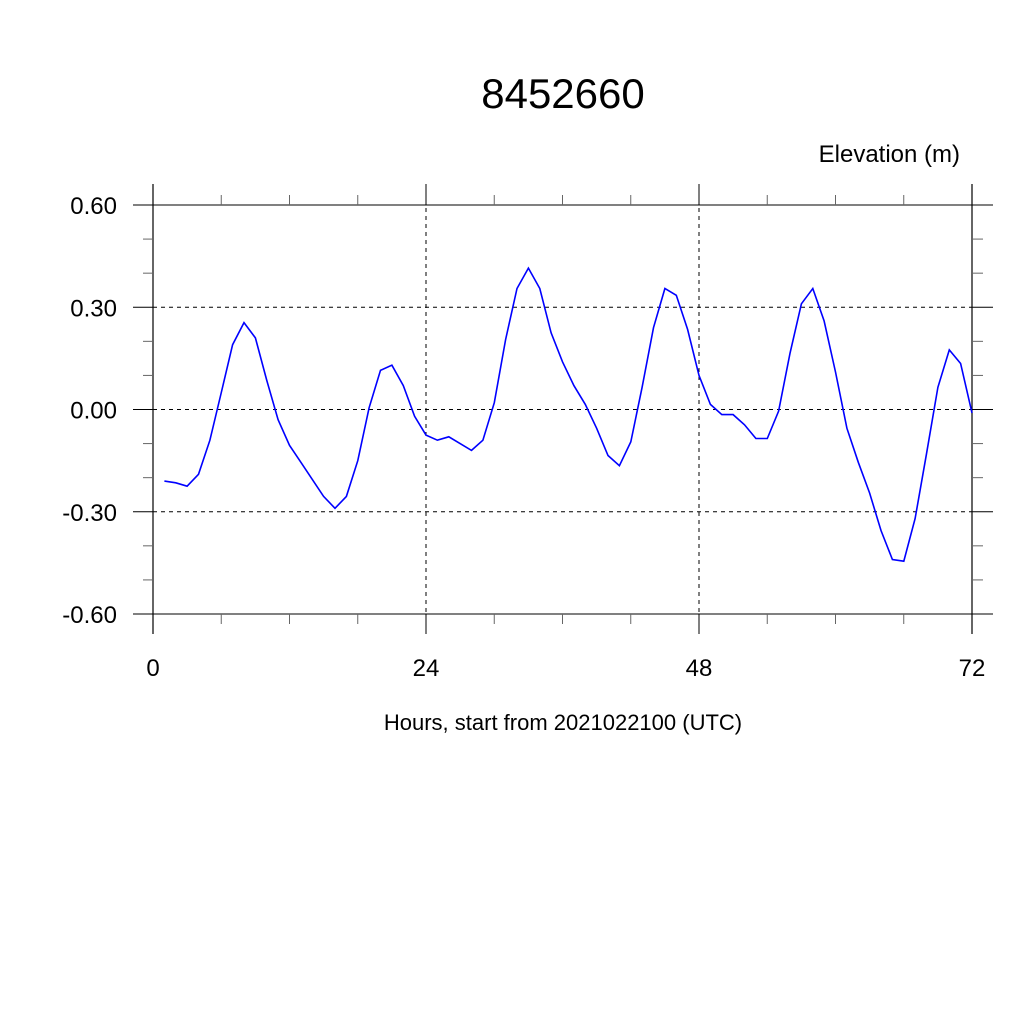 The height and width of the screenshot is (1029, 1024). I want to click on y-tick-label: 0.30, so click(93, 308).